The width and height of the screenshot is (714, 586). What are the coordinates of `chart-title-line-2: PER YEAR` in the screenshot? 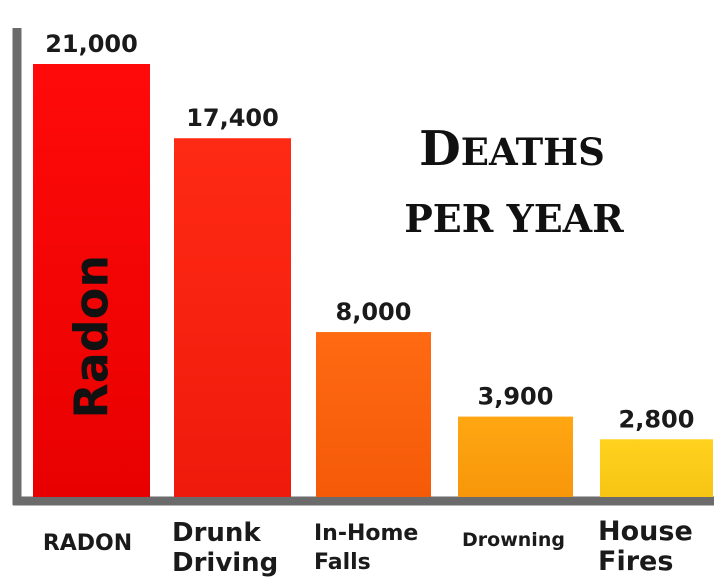 It's located at (514, 218).